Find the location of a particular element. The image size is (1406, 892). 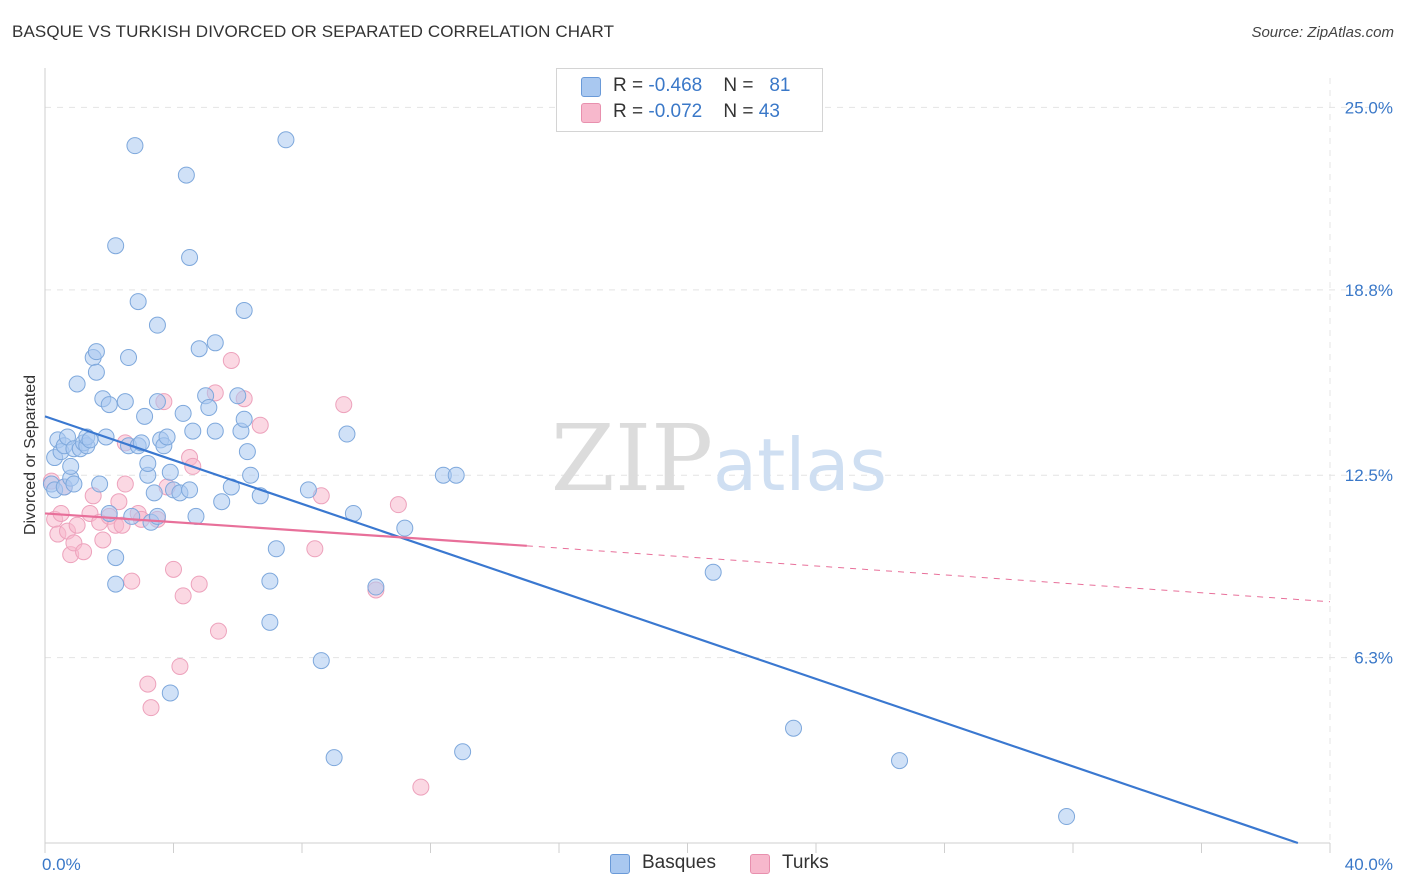

legend-n-value: 81 is located at coordinates (780, 85).